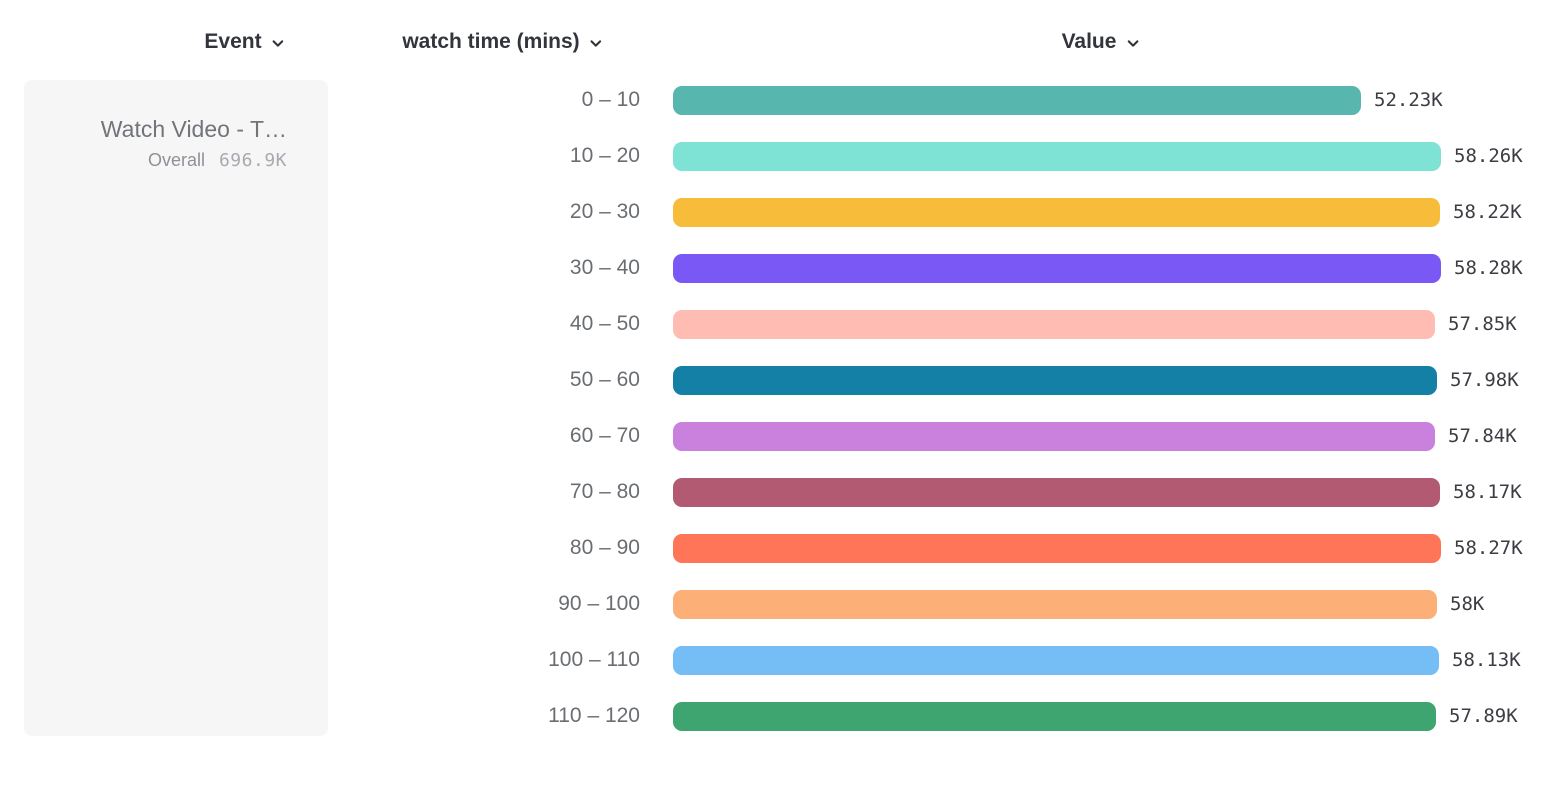  I want to click on bucket-label: 90 – 100, so click(599, 603).